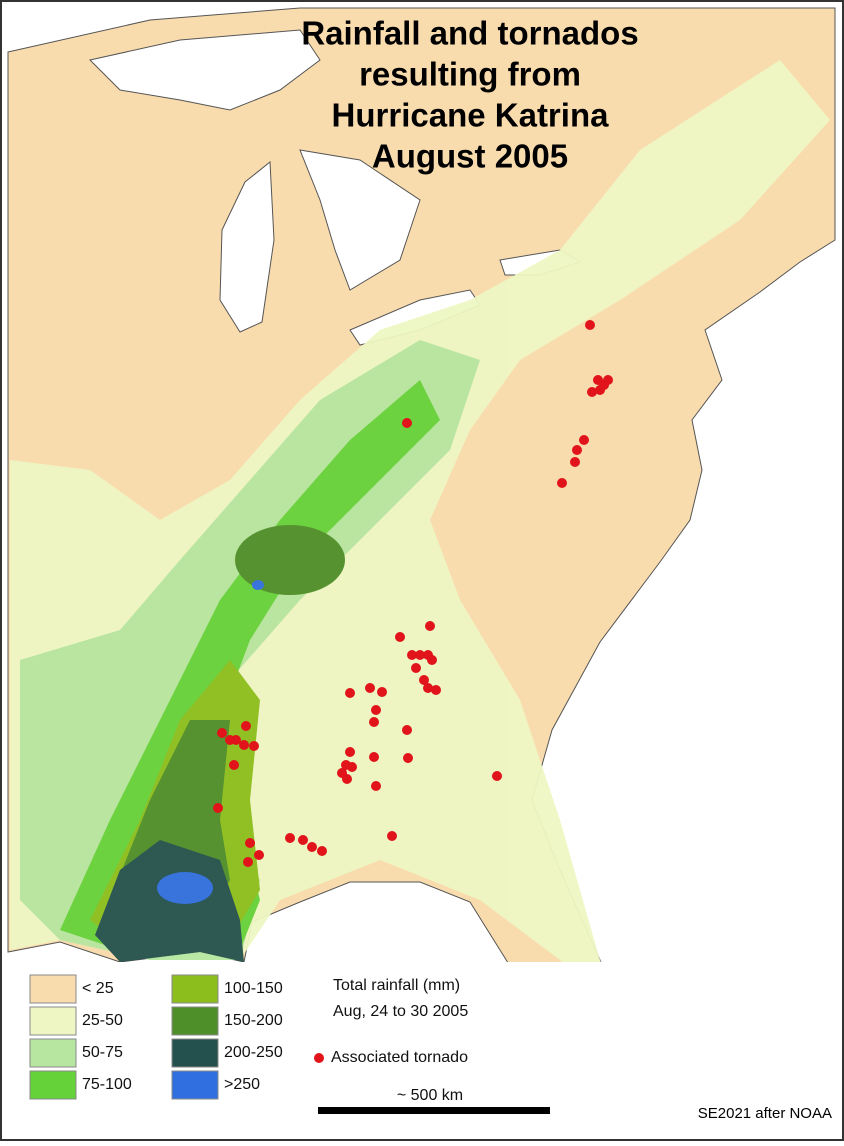  Describe the element at coordinates (421, 1047) in the screenshot. I see `legend-background` at that location.